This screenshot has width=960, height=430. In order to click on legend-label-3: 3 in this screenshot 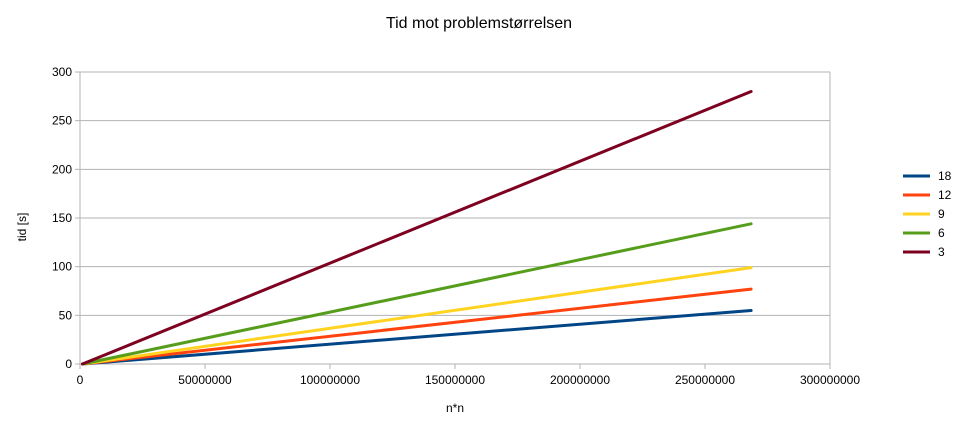, I will do `click(941, 252)`.